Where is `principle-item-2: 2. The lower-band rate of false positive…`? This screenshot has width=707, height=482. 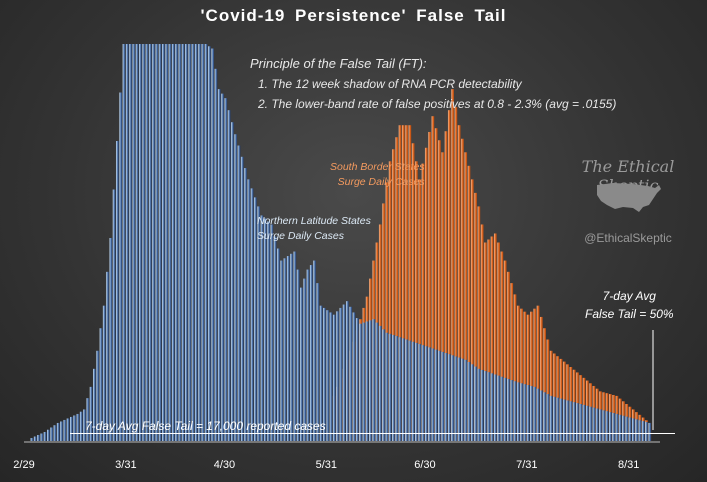
principle-item-2: 2. The lower-band rate of false positive… is located at coordinates (437, 104).